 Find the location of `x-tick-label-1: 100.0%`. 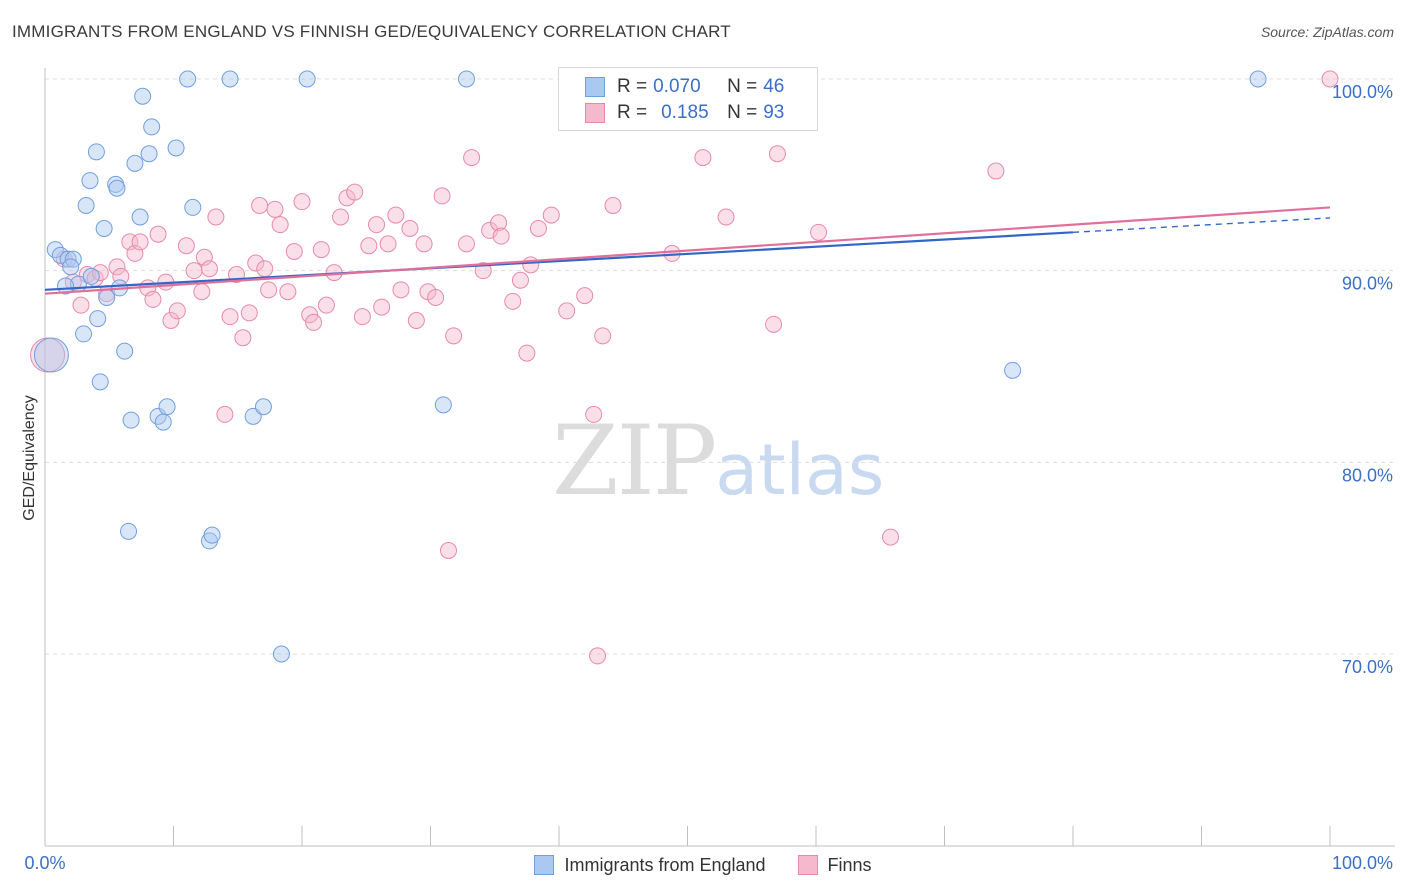

x-tick-label-1: 100.0% is located at coordinates (1362, 863).